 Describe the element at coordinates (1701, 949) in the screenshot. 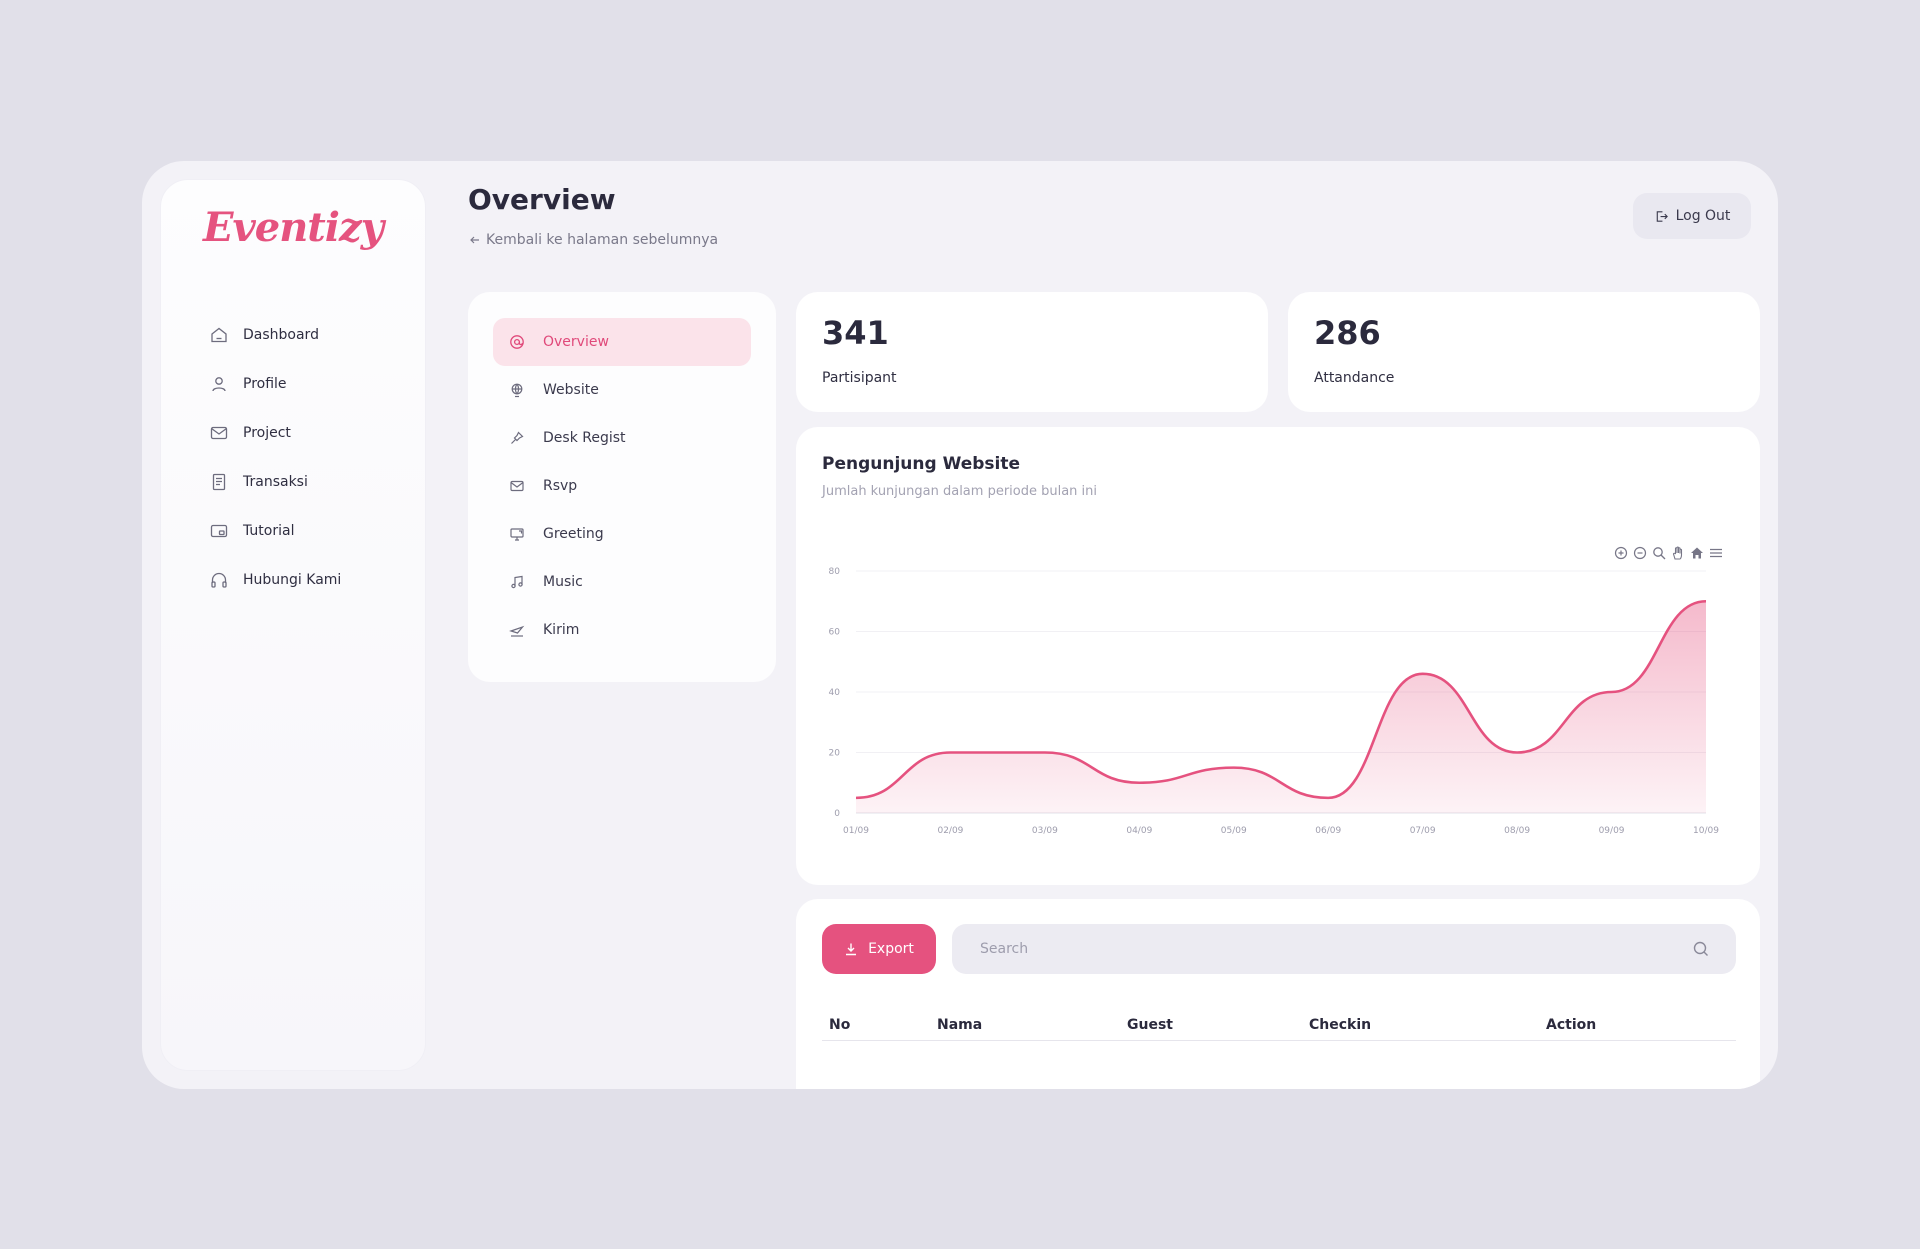

I see `search-icon` at that location.